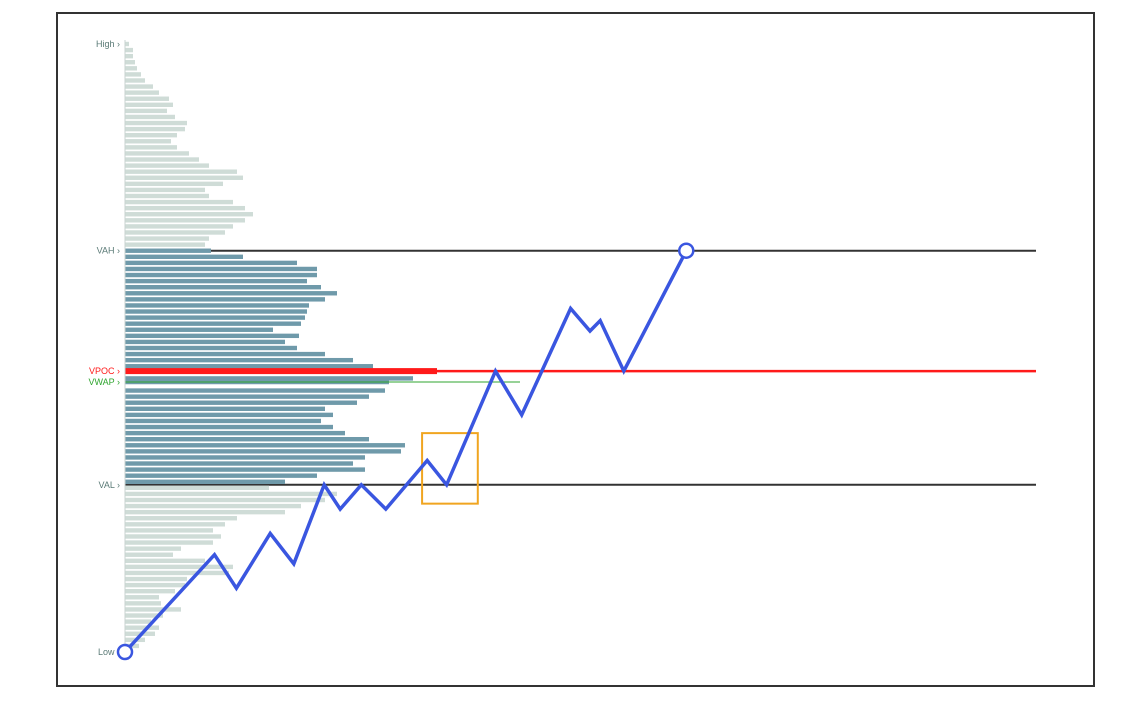  Describe the element at coordinates (109, 485) in the screenshot. I see `val-label: VAL ›` at that location.